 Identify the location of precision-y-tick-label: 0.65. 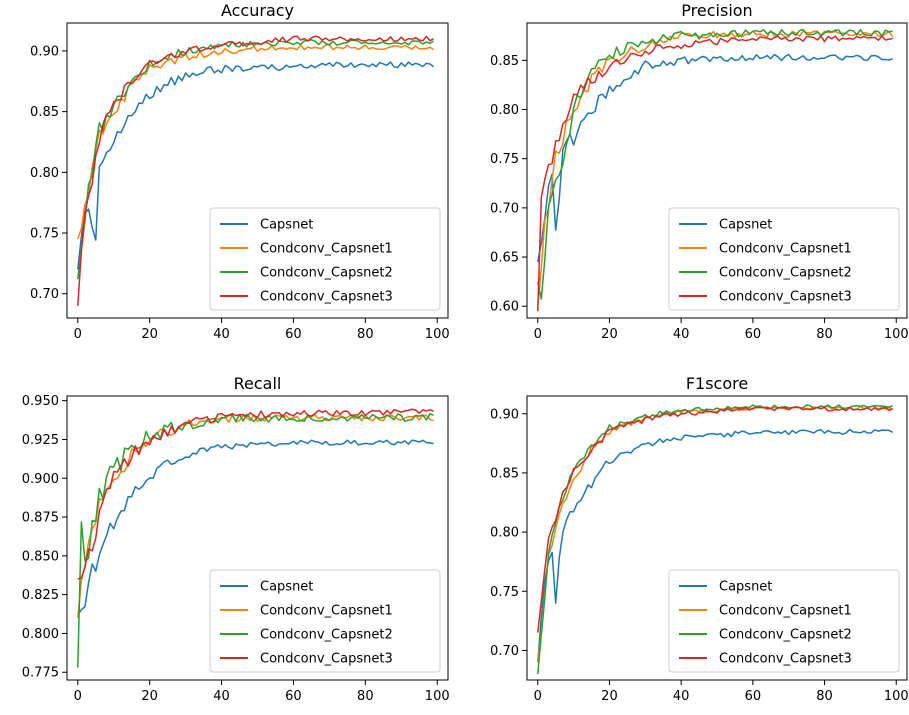
(504, 258).